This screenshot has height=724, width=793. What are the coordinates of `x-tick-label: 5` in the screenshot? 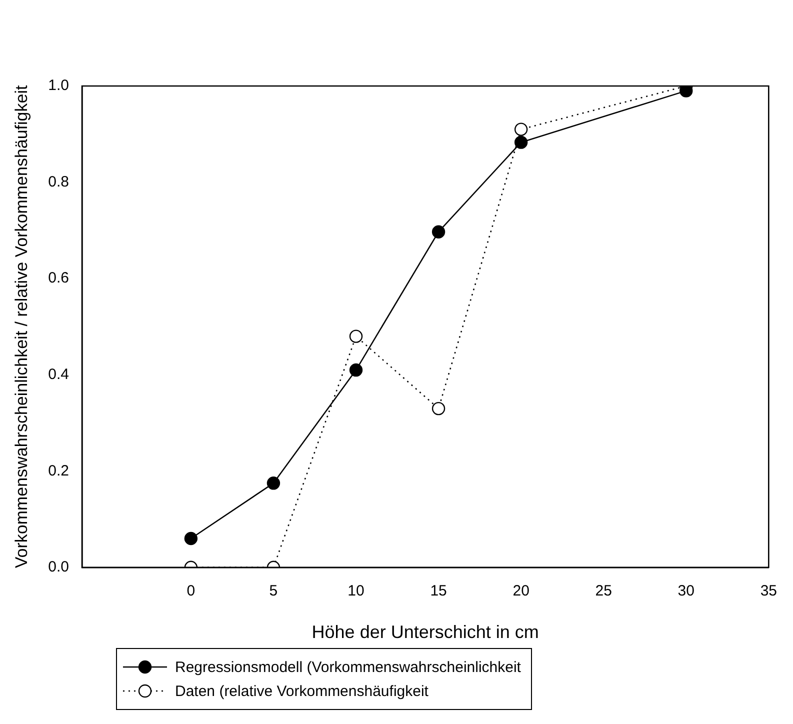 It's located at (273, 591).